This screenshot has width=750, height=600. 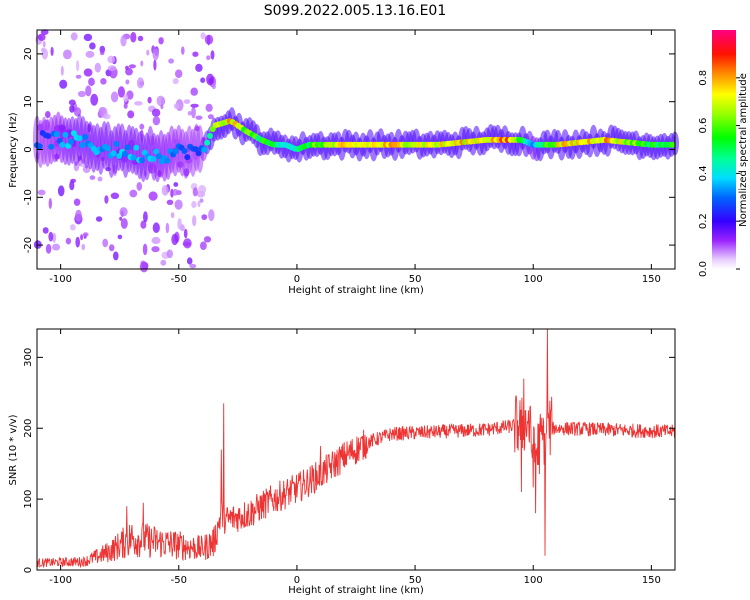 What do you see at coordinates (724, 149) in the screenshot?
I see `colorbar-gradient` at bounding box center [724, 149].